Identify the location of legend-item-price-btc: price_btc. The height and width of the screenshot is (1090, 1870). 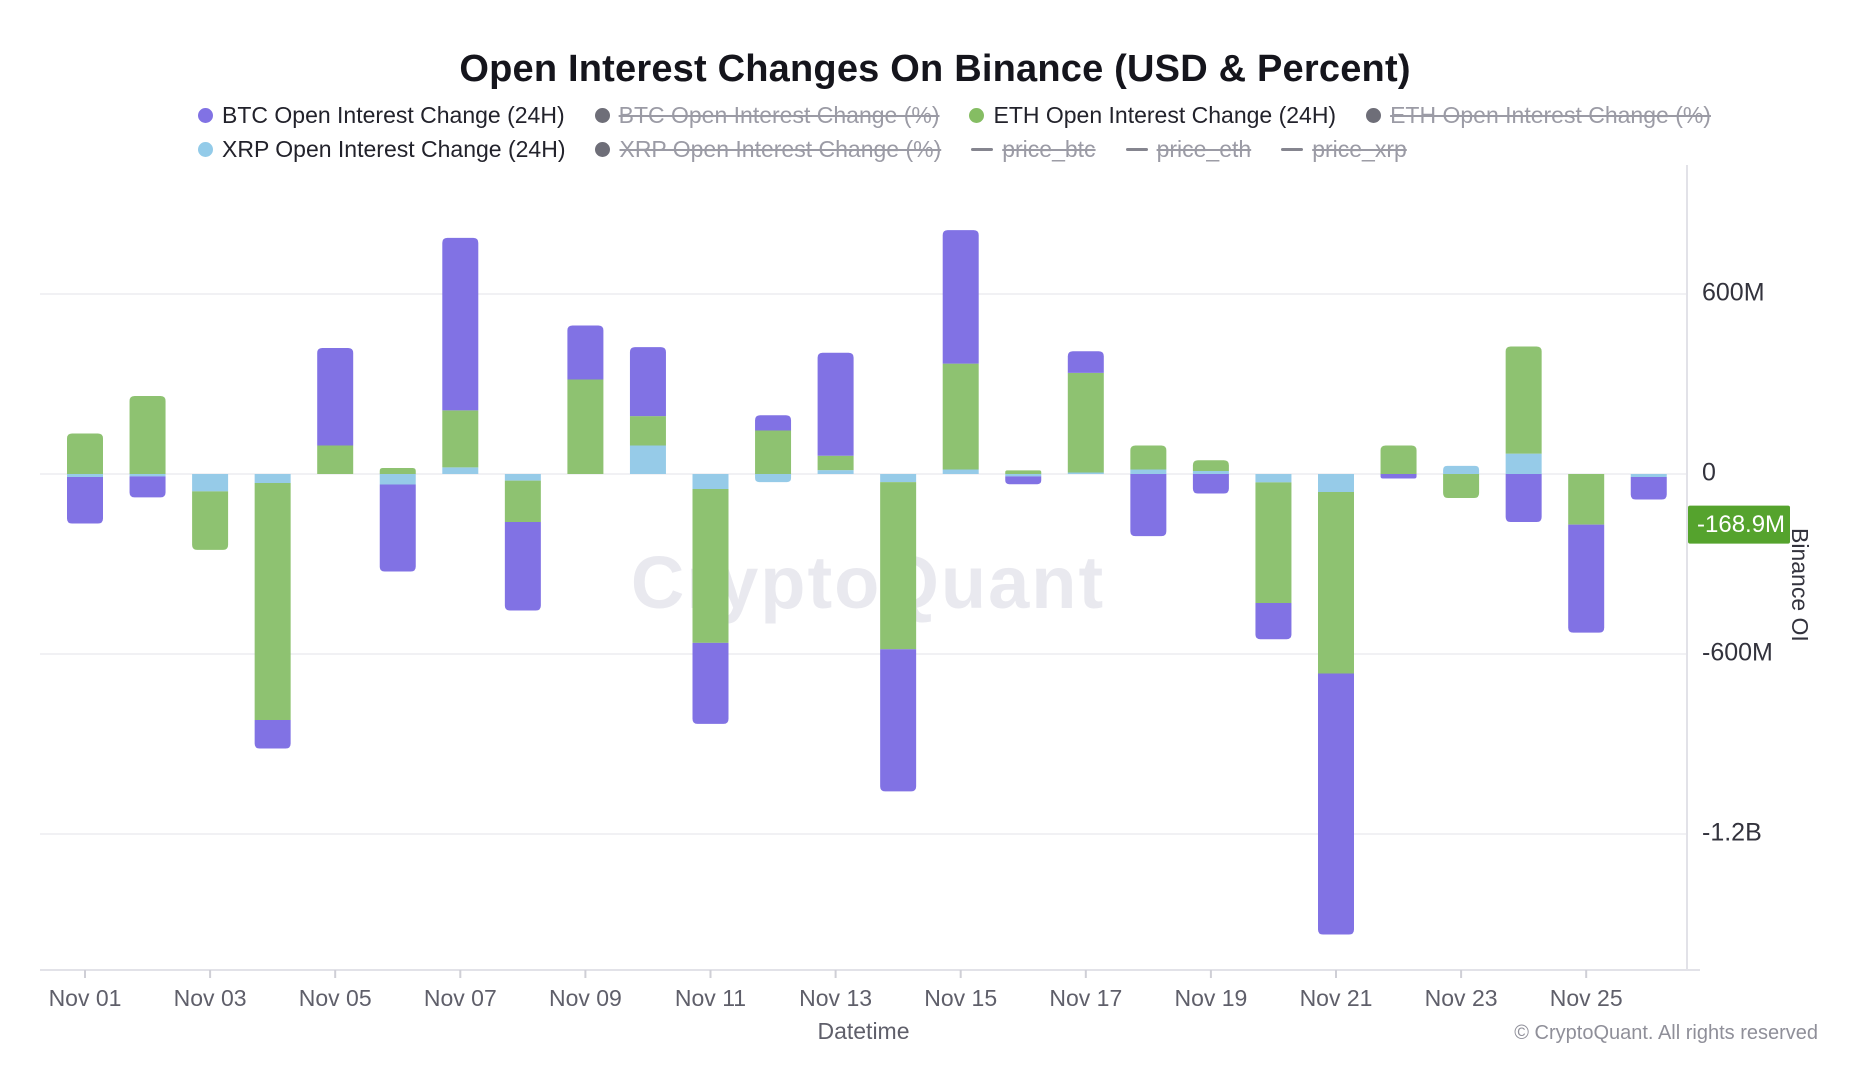
(1033, 149).